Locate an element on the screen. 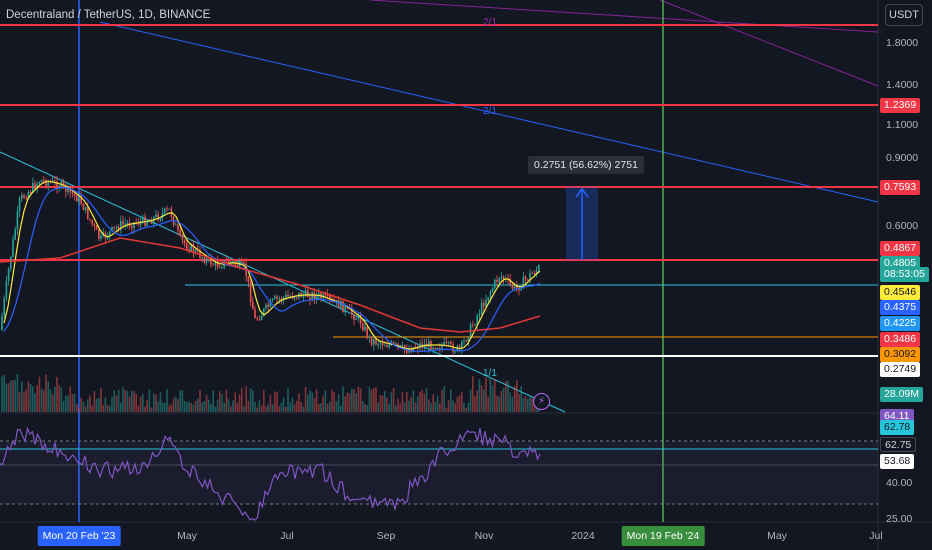  time-axis-tick: Jul is located at coordinates (287, 536).